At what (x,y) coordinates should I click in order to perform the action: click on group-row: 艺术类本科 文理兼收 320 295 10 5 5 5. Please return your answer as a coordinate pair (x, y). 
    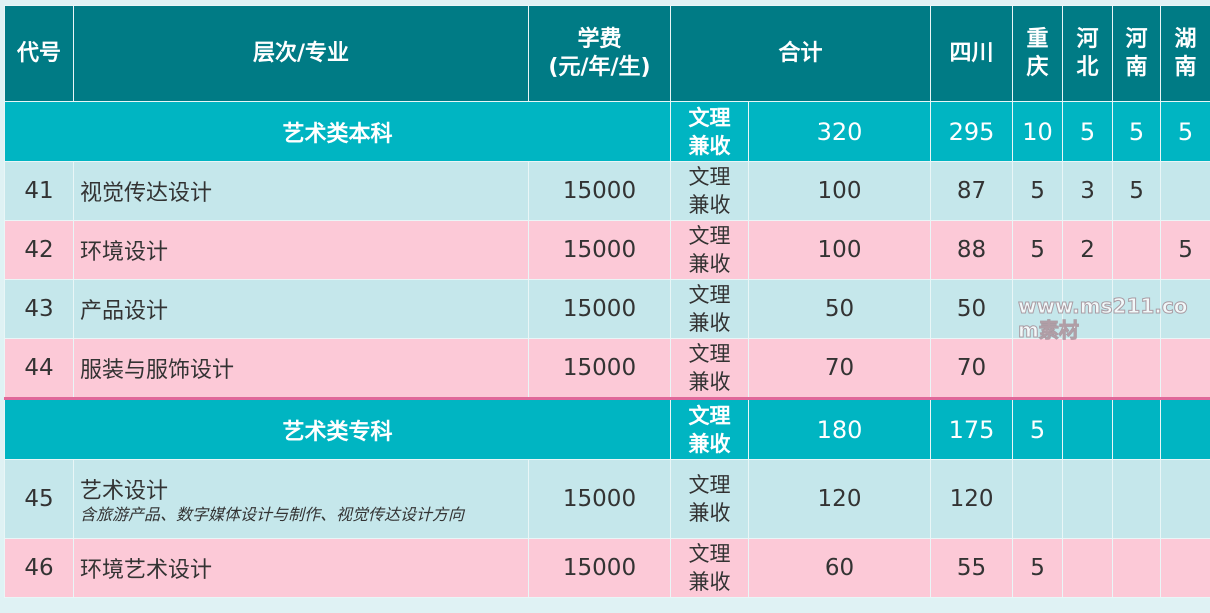
    Looking at the image, I should click on (607, 131).